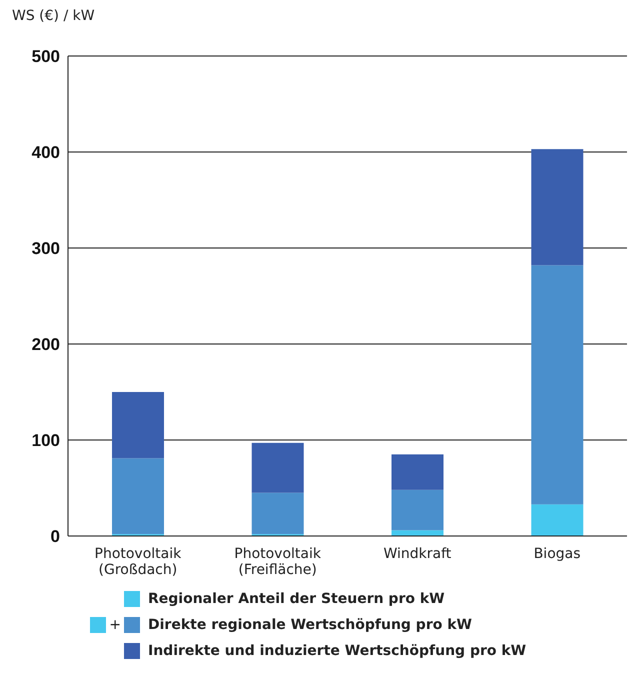 The width and height of the screenshot is (635, 675). What do you see at coordinates (417, 554) in the screenshot?
I see `x-tick-label: Windkraft` at bounding box center [417, 554].